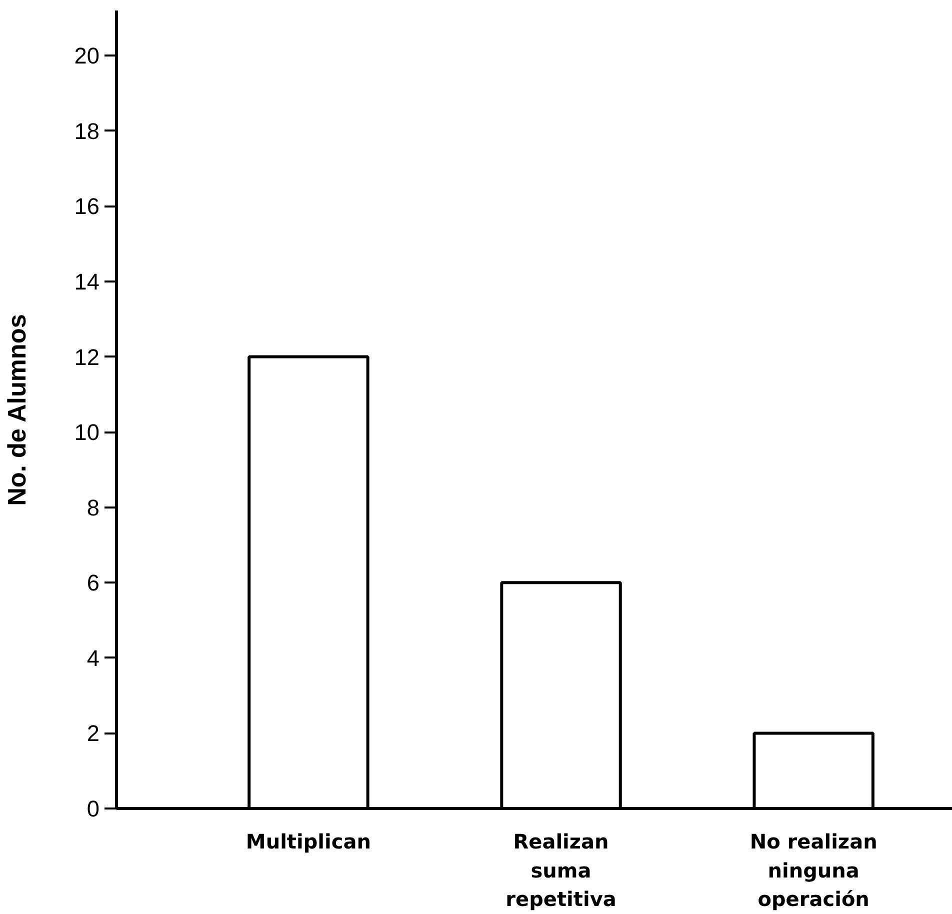  What do you see at coordinates (814, 871) in the screenshot?
I see `x-tick-label: No realizan ninguna operación` at bounding box center [814, 871].